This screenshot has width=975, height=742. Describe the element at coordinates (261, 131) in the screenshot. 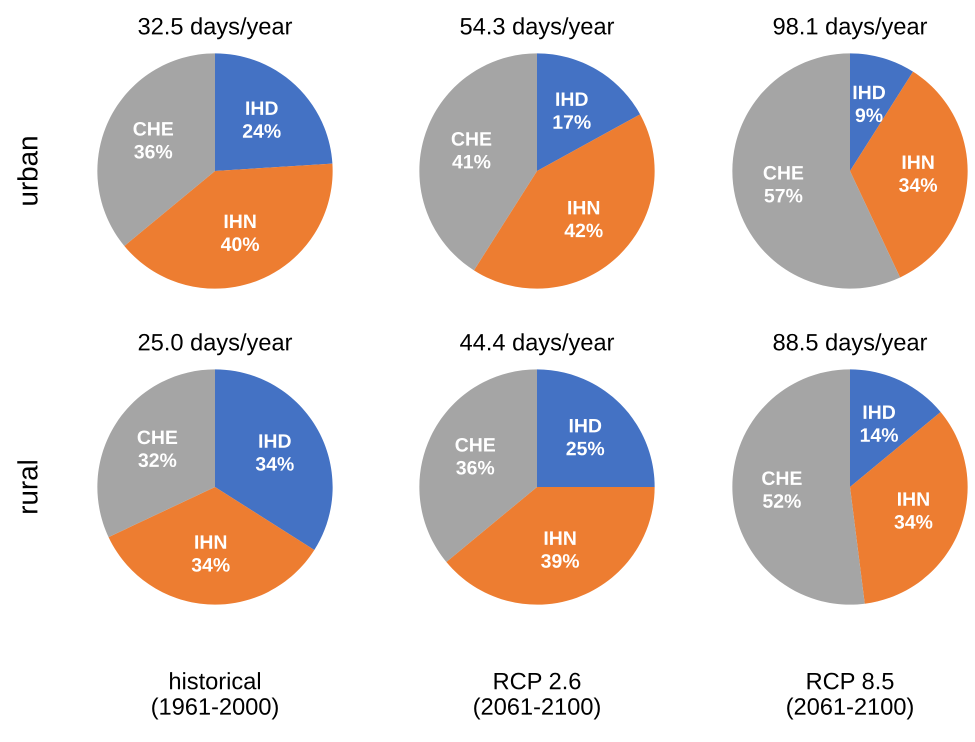

I see `data-label: 24%` at that location.